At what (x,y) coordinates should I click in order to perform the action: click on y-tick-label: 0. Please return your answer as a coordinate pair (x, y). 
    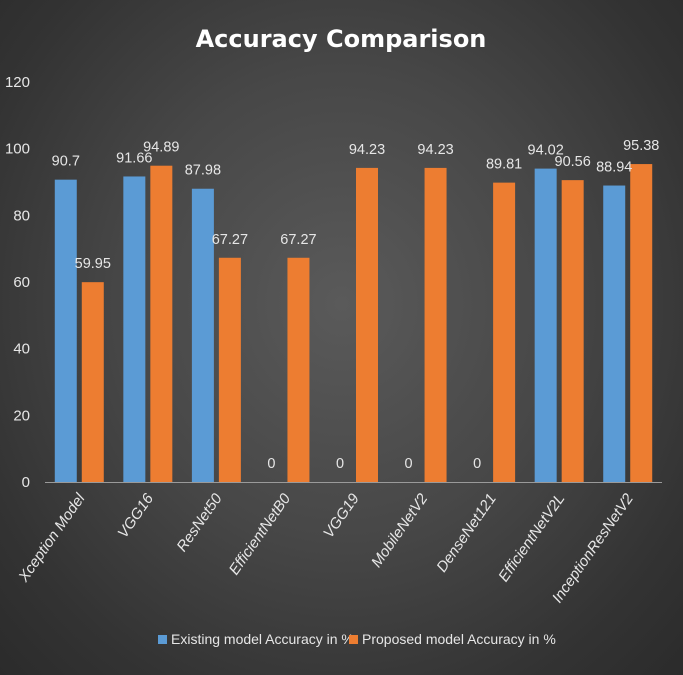
    Looking at the image, I should click on (26, 482).